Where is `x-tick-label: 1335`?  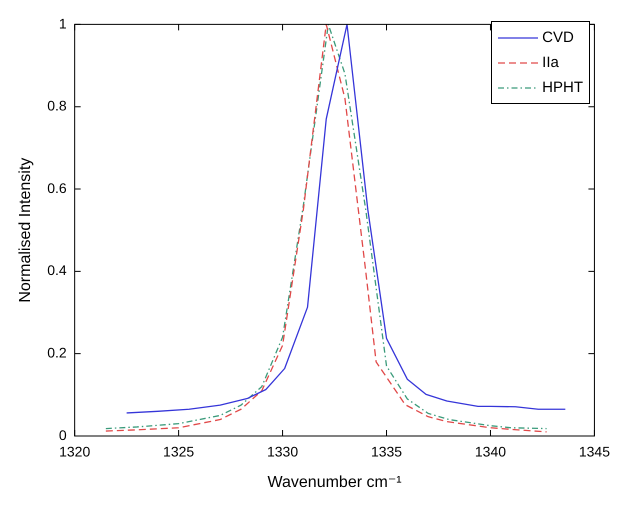
x-tick-label: 1335 is located at coordinates (386, 451).